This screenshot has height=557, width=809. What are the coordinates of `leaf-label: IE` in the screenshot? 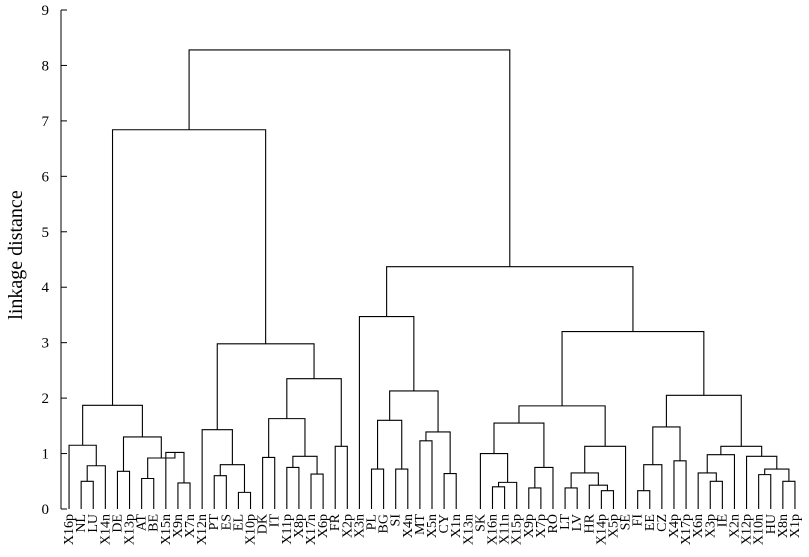 It's located at (722, 520).